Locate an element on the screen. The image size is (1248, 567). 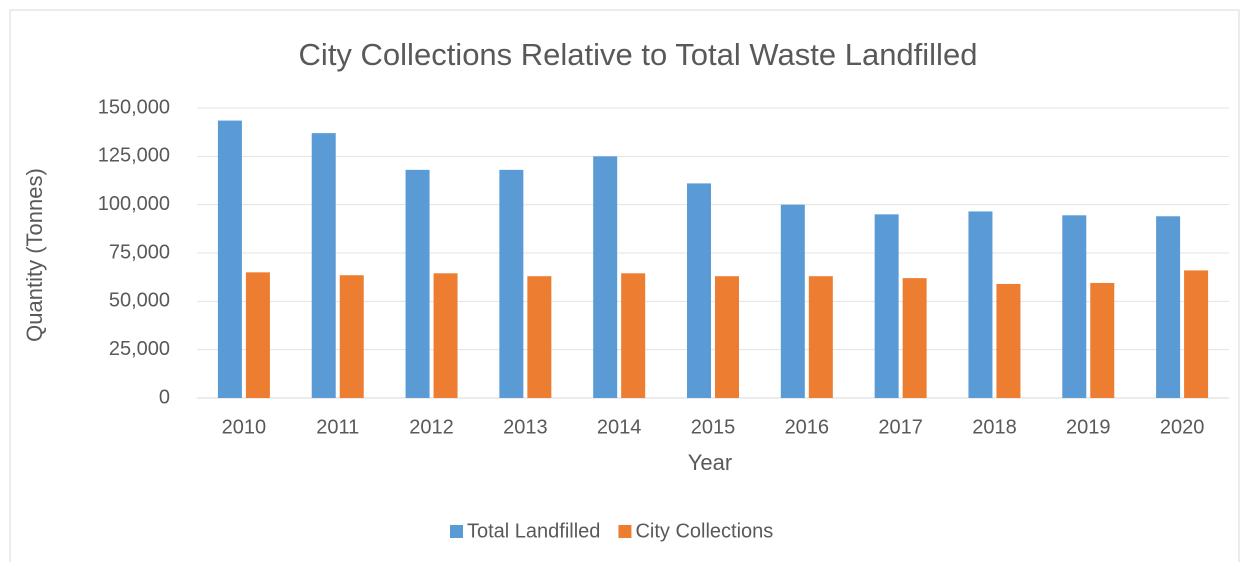
x-axis-title: Year is located at coordinates (710, 462).